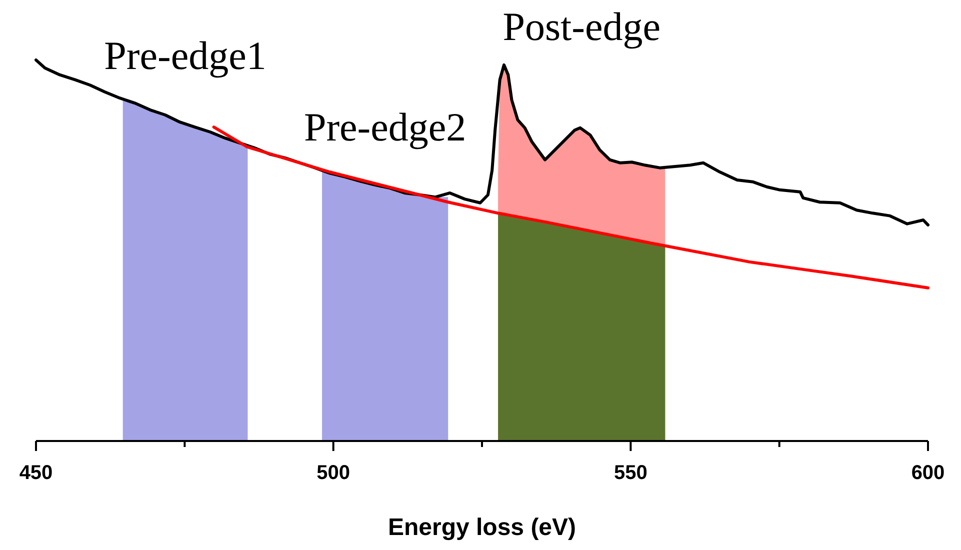 This screenshot has height=550, width=961. What do you see at coordinates (333, 473) in the screenshot?
I see `x-tick-label: 500` at bounding box center [333, 473].